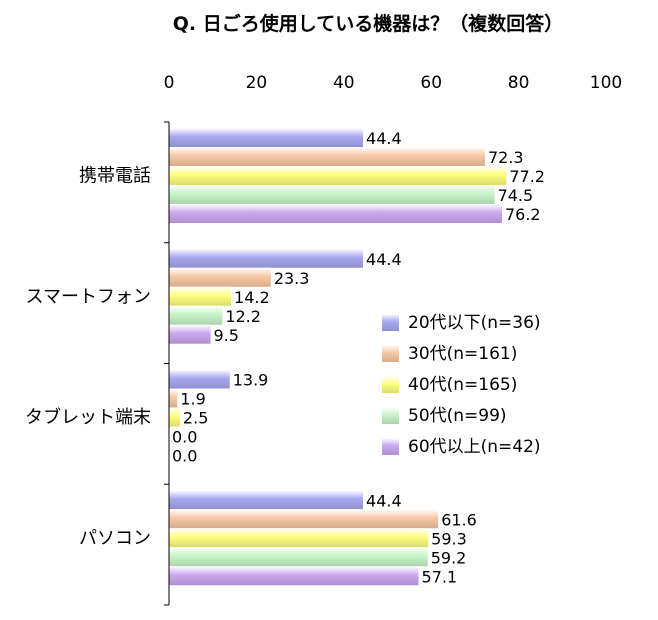 Image resolution: width=658 pixels, height=620 pixels. Describe the element at coordinates (192, 399) in the screenshot. I see `data-label: 1.9` at that location.